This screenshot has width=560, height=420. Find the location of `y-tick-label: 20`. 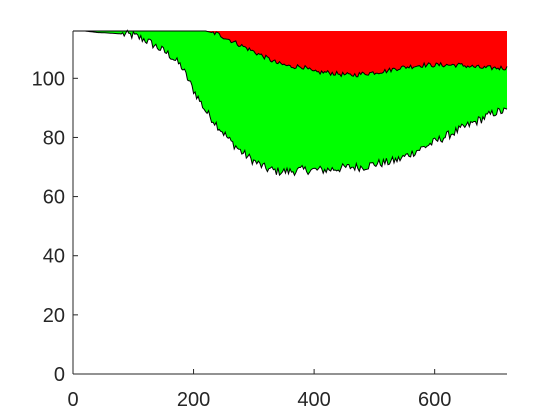

y-tick-label: 20 is located at coordinates (54, 316).